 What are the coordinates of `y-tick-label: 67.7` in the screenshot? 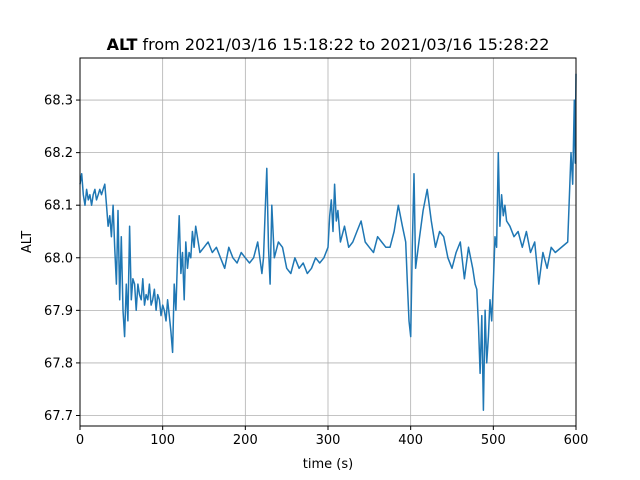 It's located at (58, 416).